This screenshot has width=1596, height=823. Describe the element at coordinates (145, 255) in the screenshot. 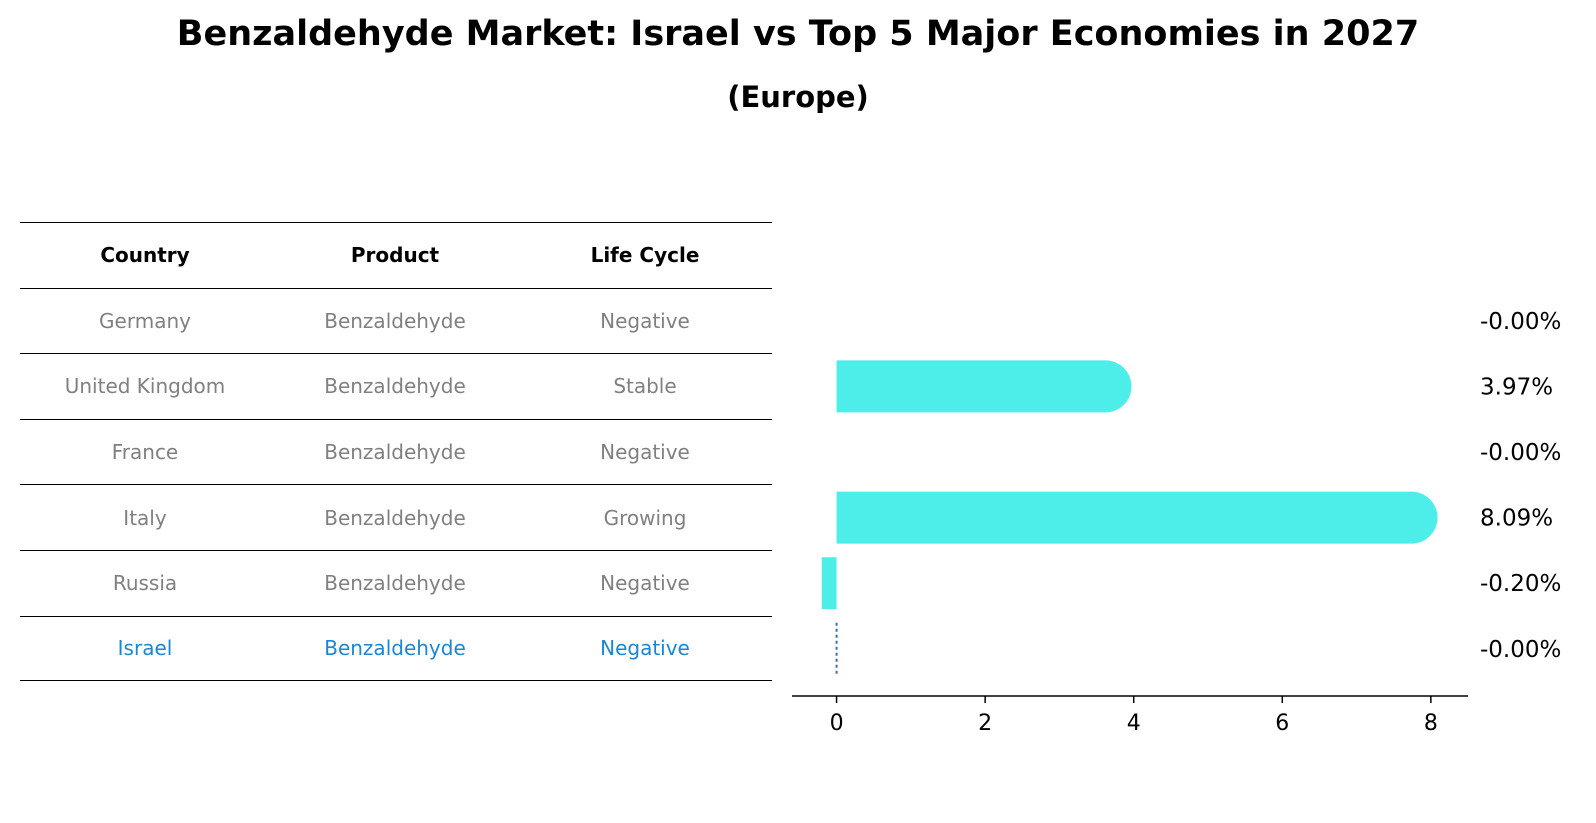

I see `header-country: Country` at that location.